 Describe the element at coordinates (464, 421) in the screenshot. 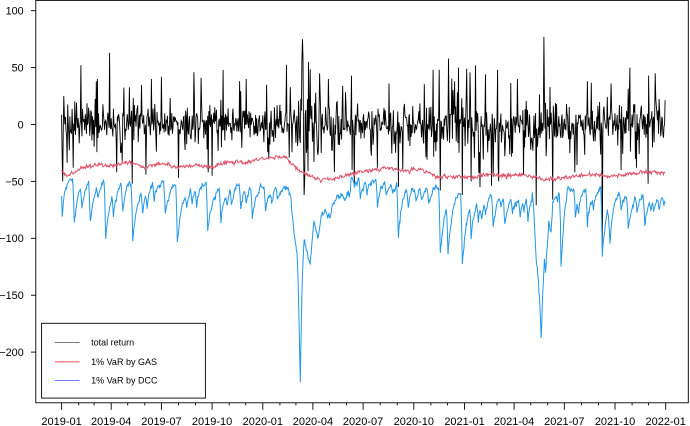

I see `svg-text: 2021-01` at that location.